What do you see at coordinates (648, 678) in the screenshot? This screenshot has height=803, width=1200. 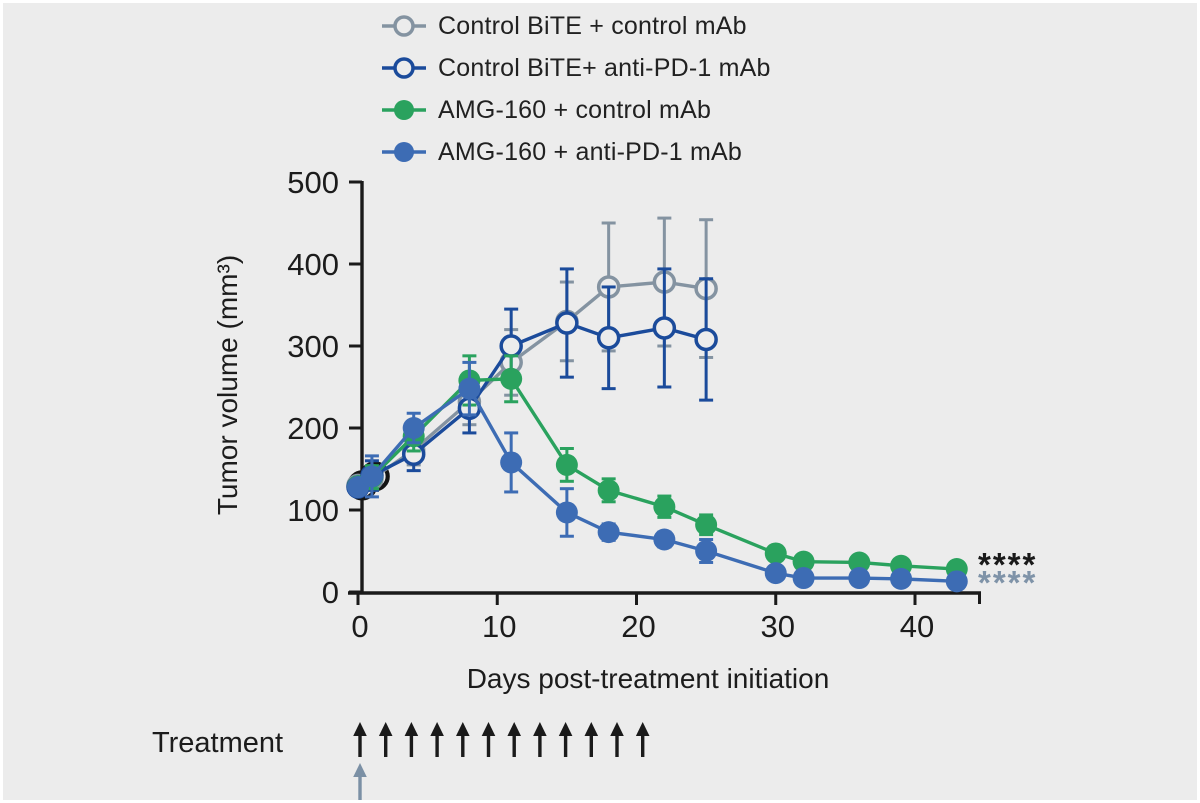 I see `x-axis-title: Days post-treatment initiation` at bounding box center [648, 678].